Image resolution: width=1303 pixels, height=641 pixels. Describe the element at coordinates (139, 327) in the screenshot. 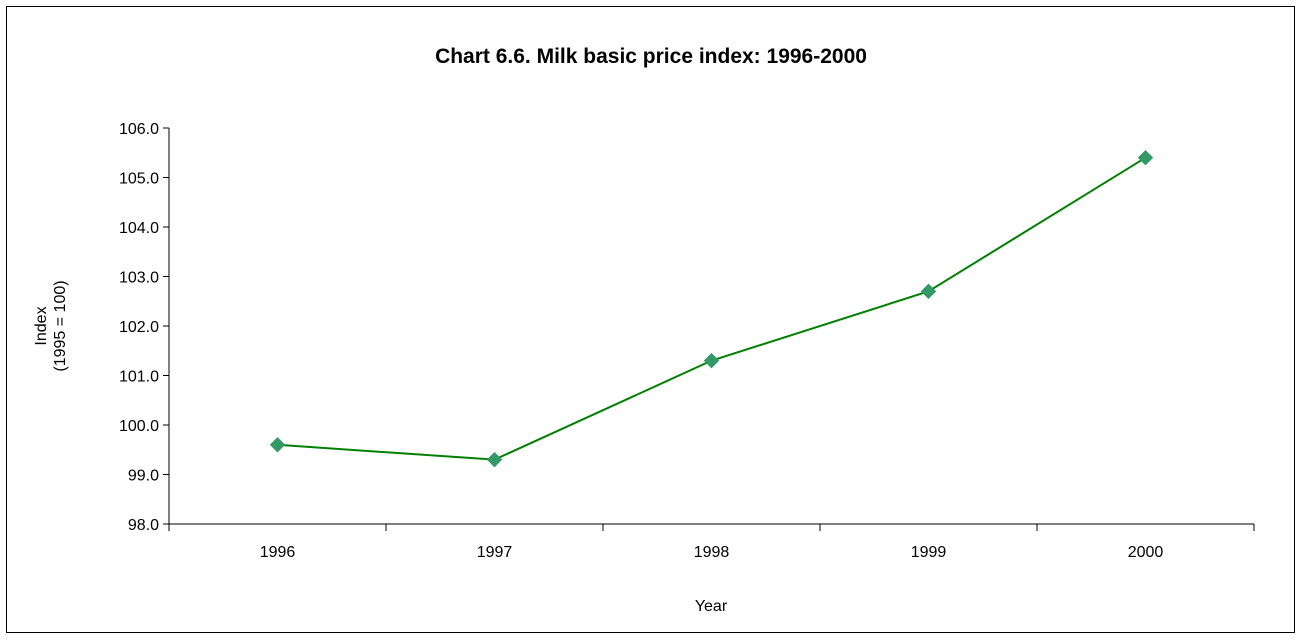

I see `y-tick-label: 102.0` at that location.